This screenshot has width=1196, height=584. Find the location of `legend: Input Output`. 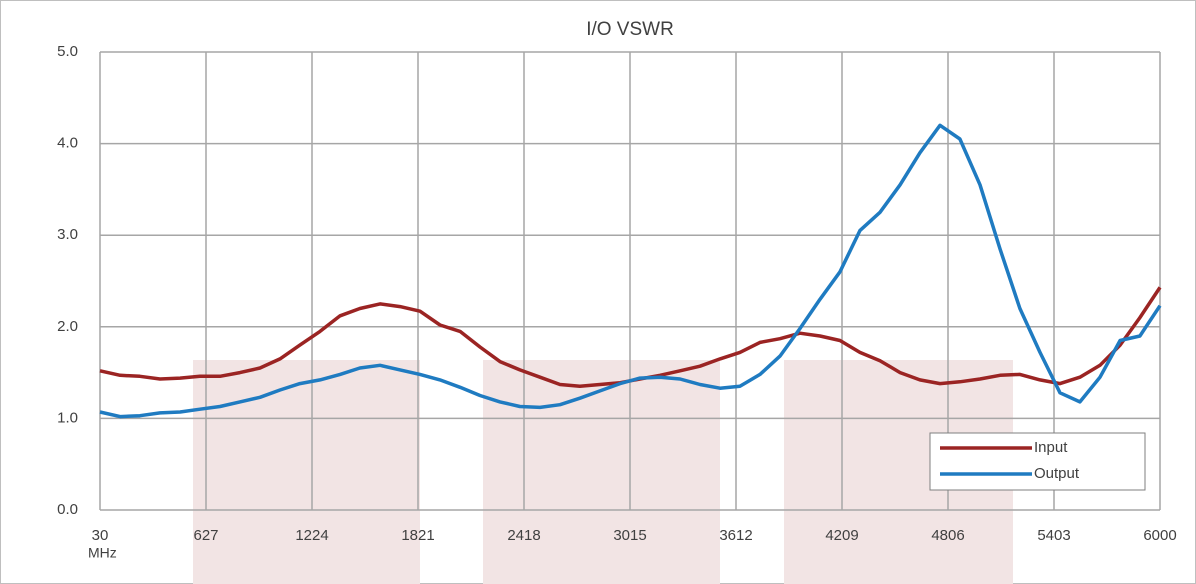

legend: Input Output is located at coordinates (1037, 461).